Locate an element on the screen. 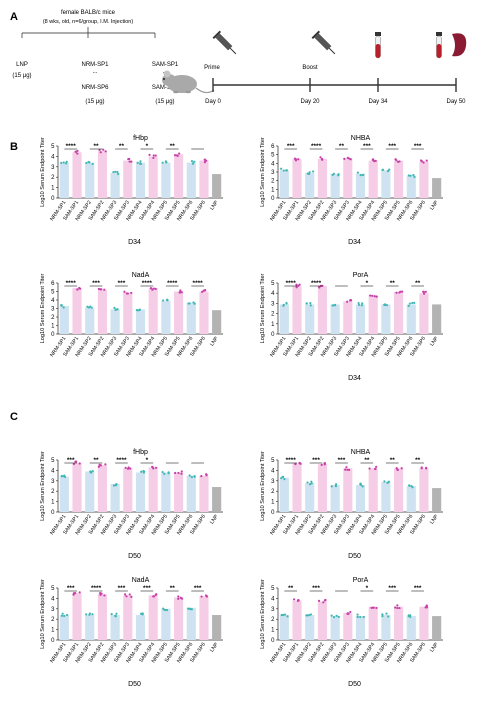 This screenshot has height=708, width=483. timeline is located at coordinates (334, 85).